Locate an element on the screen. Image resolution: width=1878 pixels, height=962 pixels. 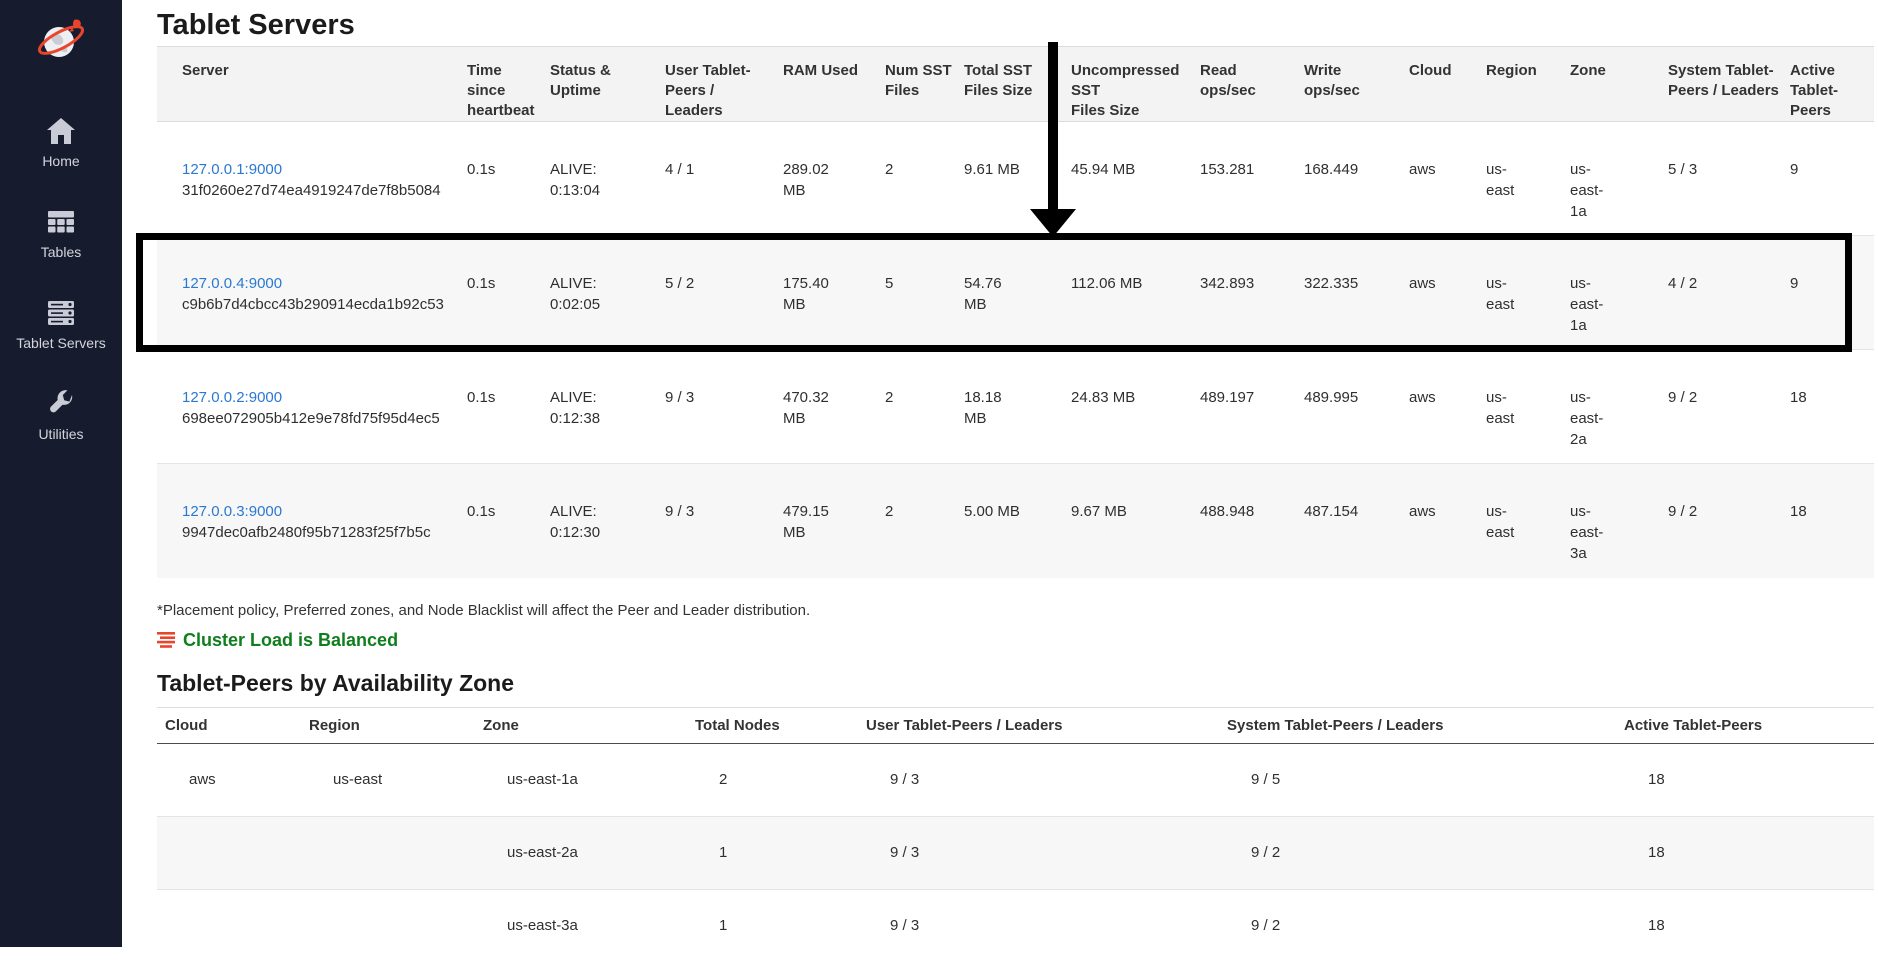
tablet-servers-icon is located at coordinates (61, 313).